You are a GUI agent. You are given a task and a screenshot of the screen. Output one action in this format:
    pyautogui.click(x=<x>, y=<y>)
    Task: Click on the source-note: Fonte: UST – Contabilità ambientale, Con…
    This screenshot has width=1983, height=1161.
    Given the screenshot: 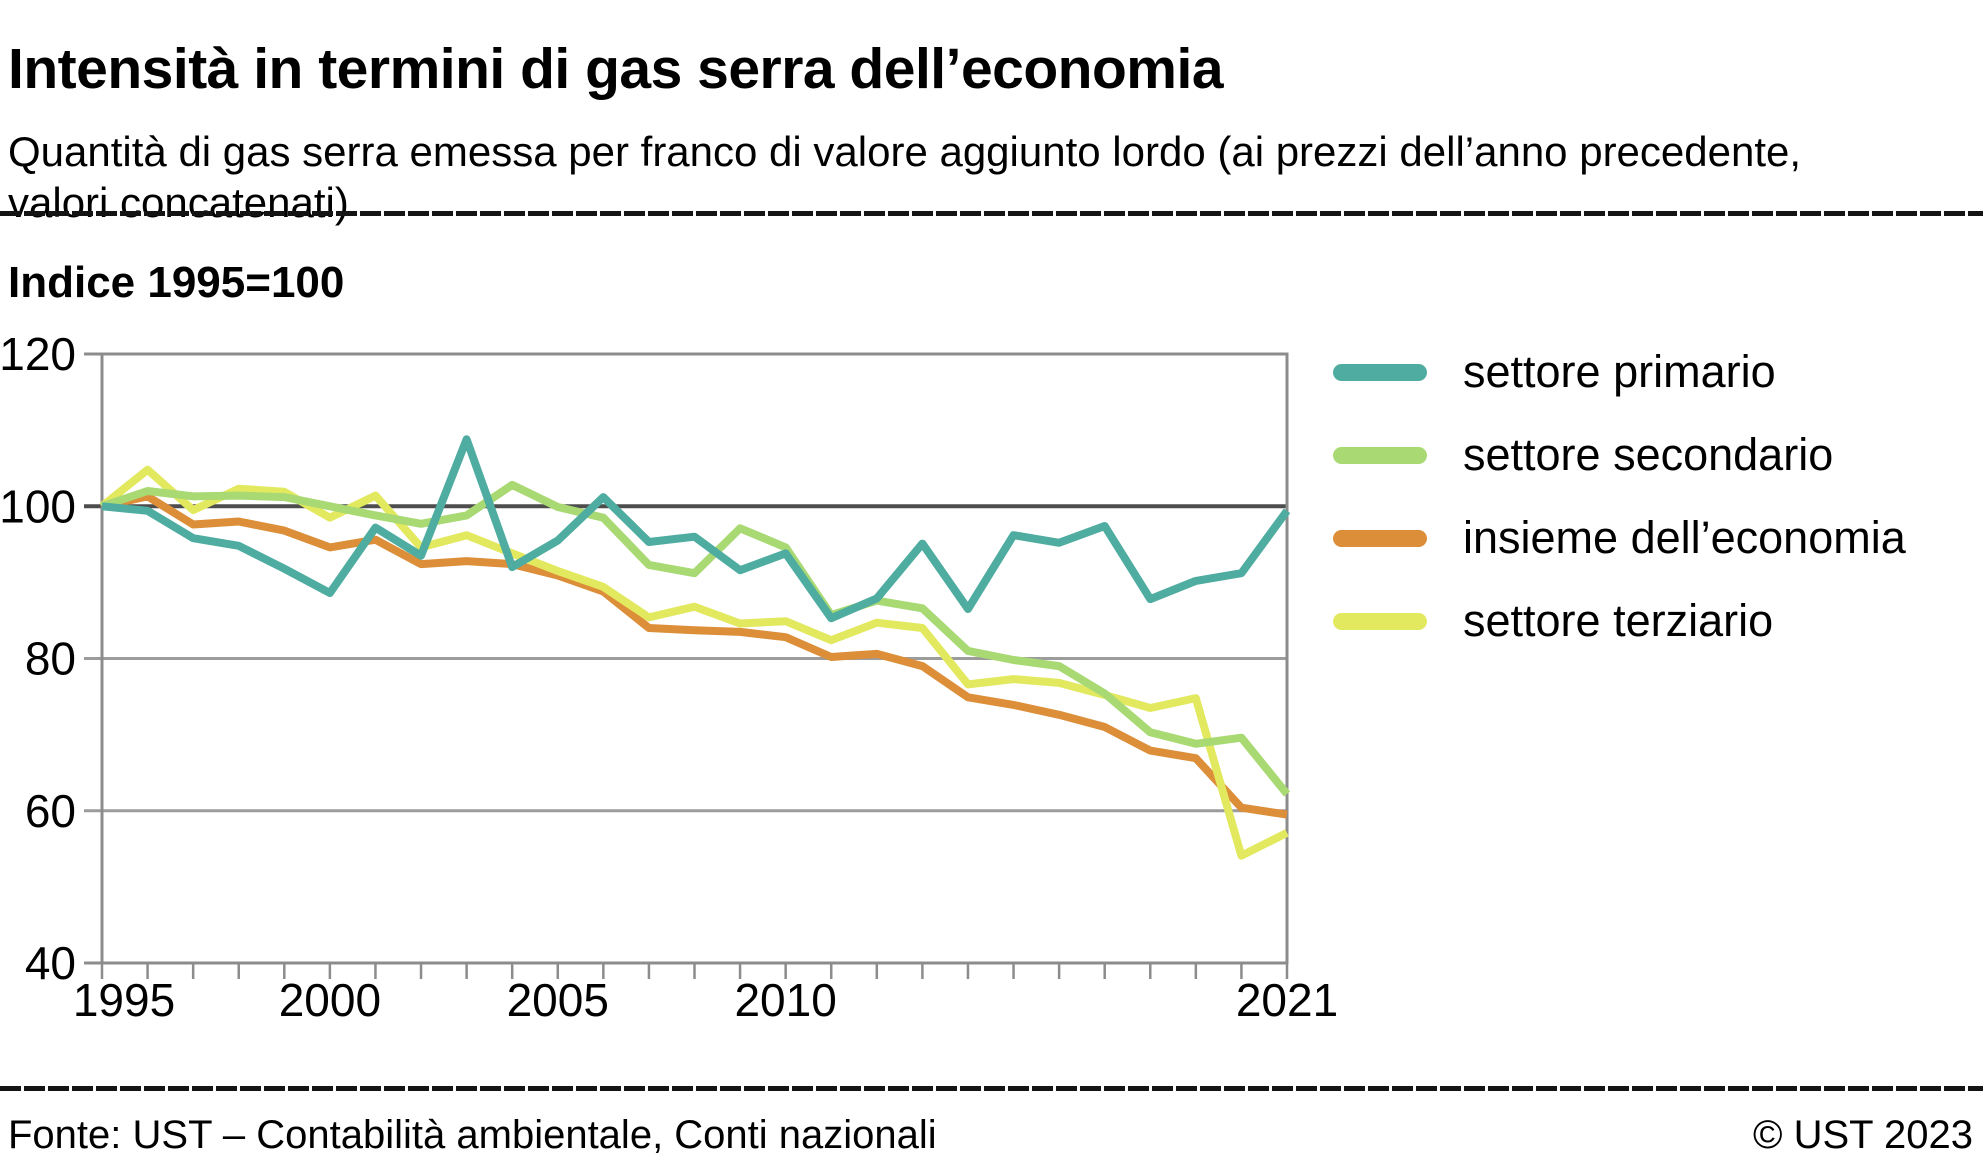 What is the action you would take?
    pyautogui.click(x=472, y=1135)
    